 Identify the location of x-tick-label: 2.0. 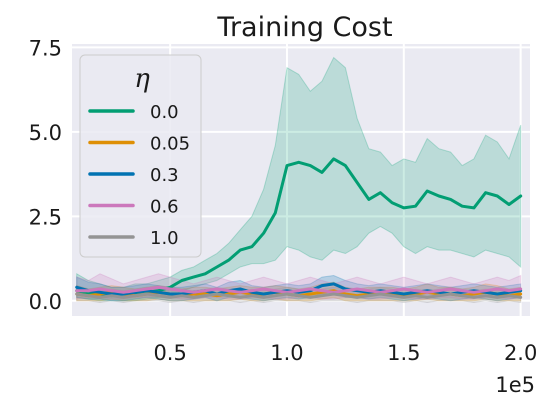
(520, 353).